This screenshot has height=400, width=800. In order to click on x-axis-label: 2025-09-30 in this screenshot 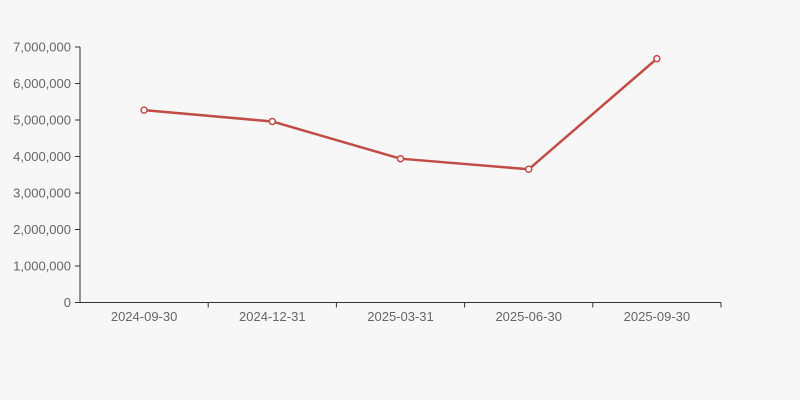, I will do `click(657, 316)`.